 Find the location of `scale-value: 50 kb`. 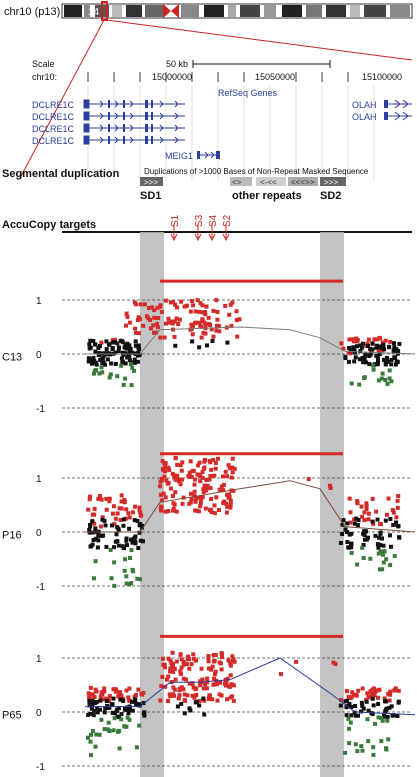

scale-value: 50 kb is located at coordinates (177, 64).